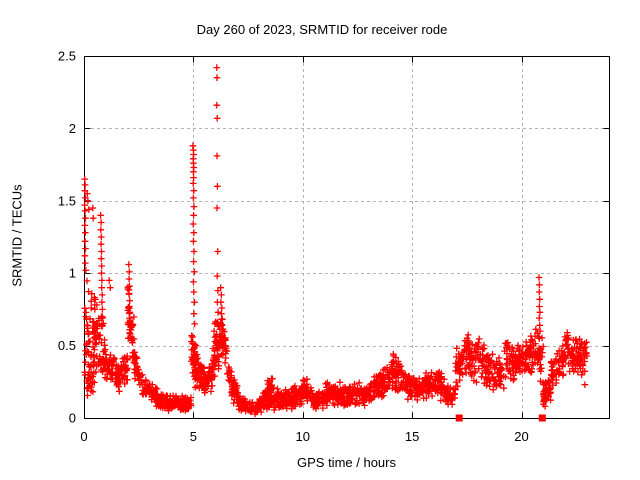  What do you see at coordinates (193, 436) in the screenshot?
I see `x-tick-label: 5` at bounding box center [193, 436].